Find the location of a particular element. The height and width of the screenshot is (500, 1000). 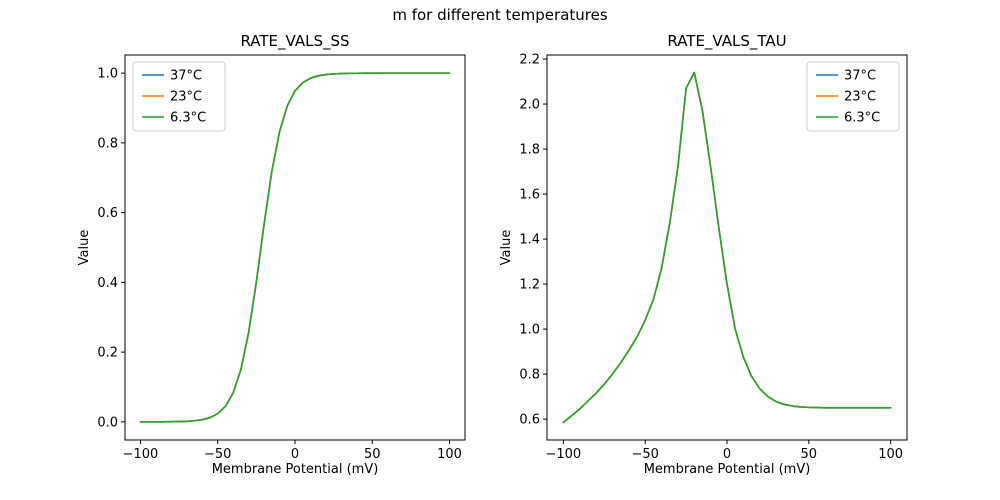

y-tick-label: 1.2 is located at coordinates (529, 285).